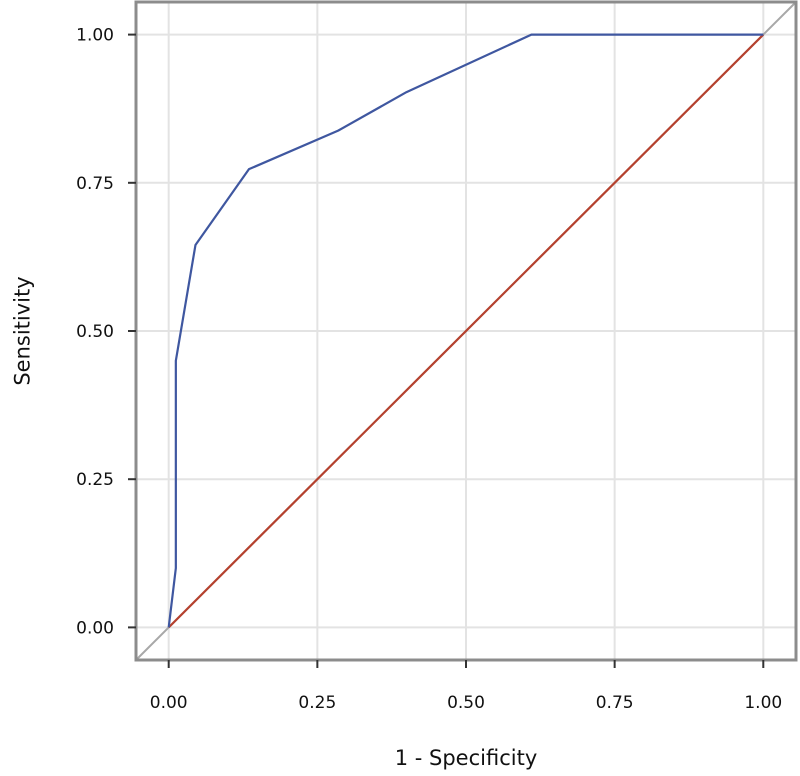  I want to click on x-tick-label: 0.00, so click(169, 703).